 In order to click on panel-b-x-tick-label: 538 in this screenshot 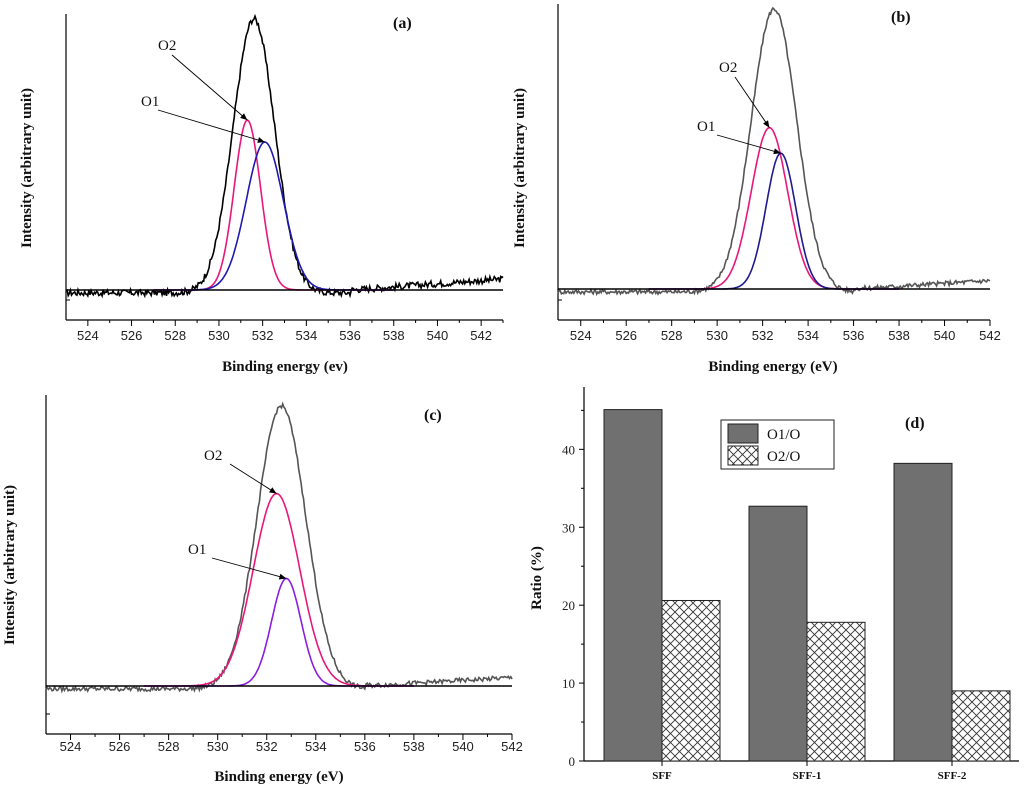, I will do `click(899, 335)`.